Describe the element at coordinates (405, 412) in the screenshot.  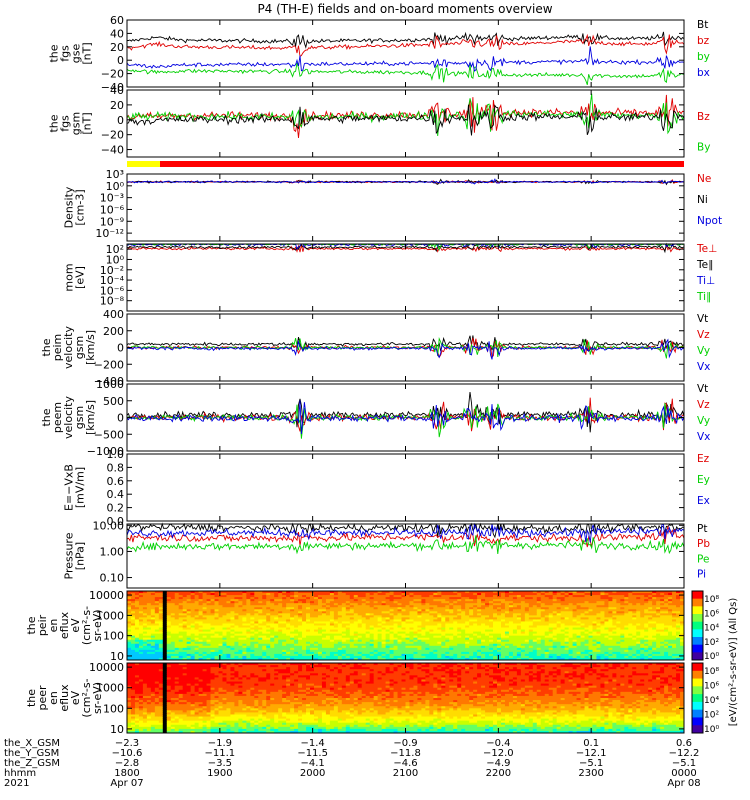
I see `series-peem_vel-black` at that location.